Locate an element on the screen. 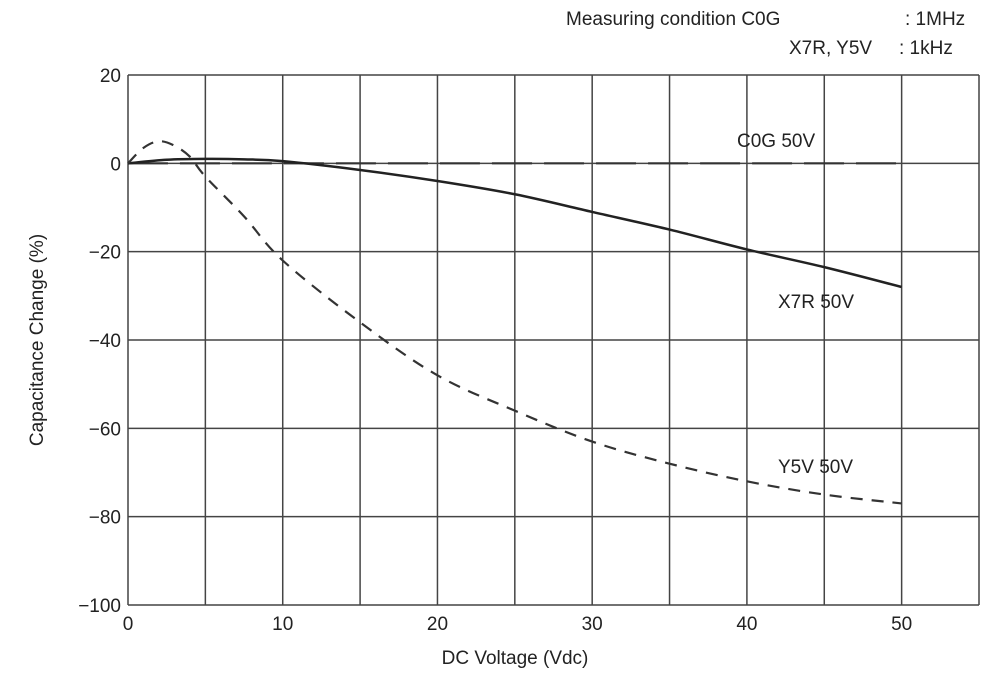 This screenshot has height=682, width=1000. measuring-condition-x7r-y5v-value: : 1kHz is located at coordinates (926, 48).